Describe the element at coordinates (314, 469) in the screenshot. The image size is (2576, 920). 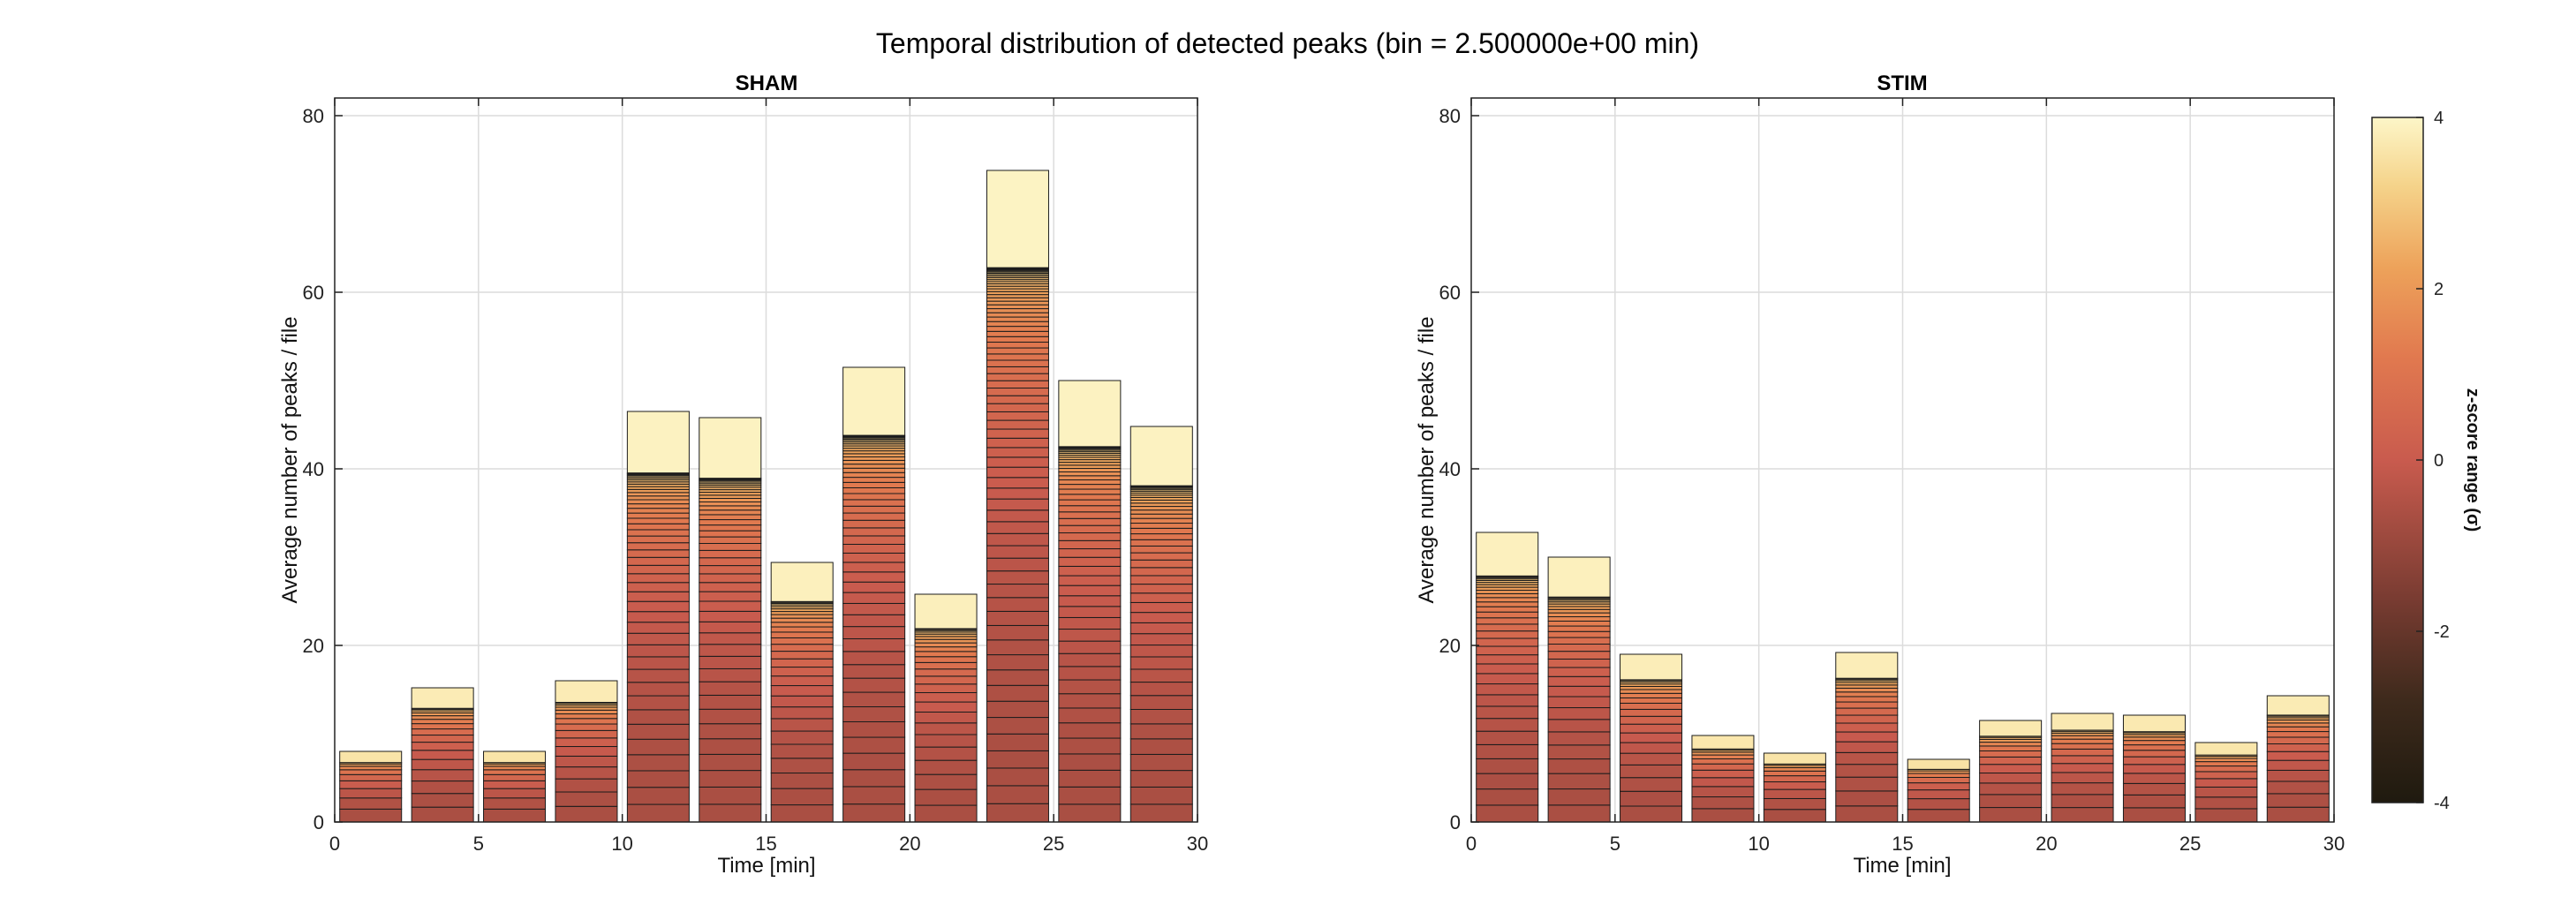
I see `sham-y-tick-label: 40` at that location.